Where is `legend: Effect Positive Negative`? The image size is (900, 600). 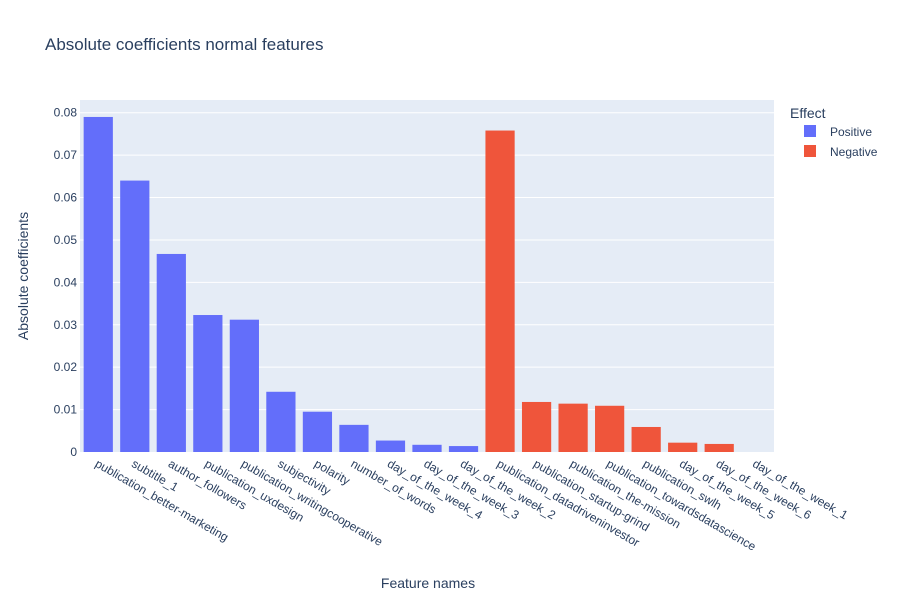 legend: Effect Positive Negative is located at coordinates (834, 132).